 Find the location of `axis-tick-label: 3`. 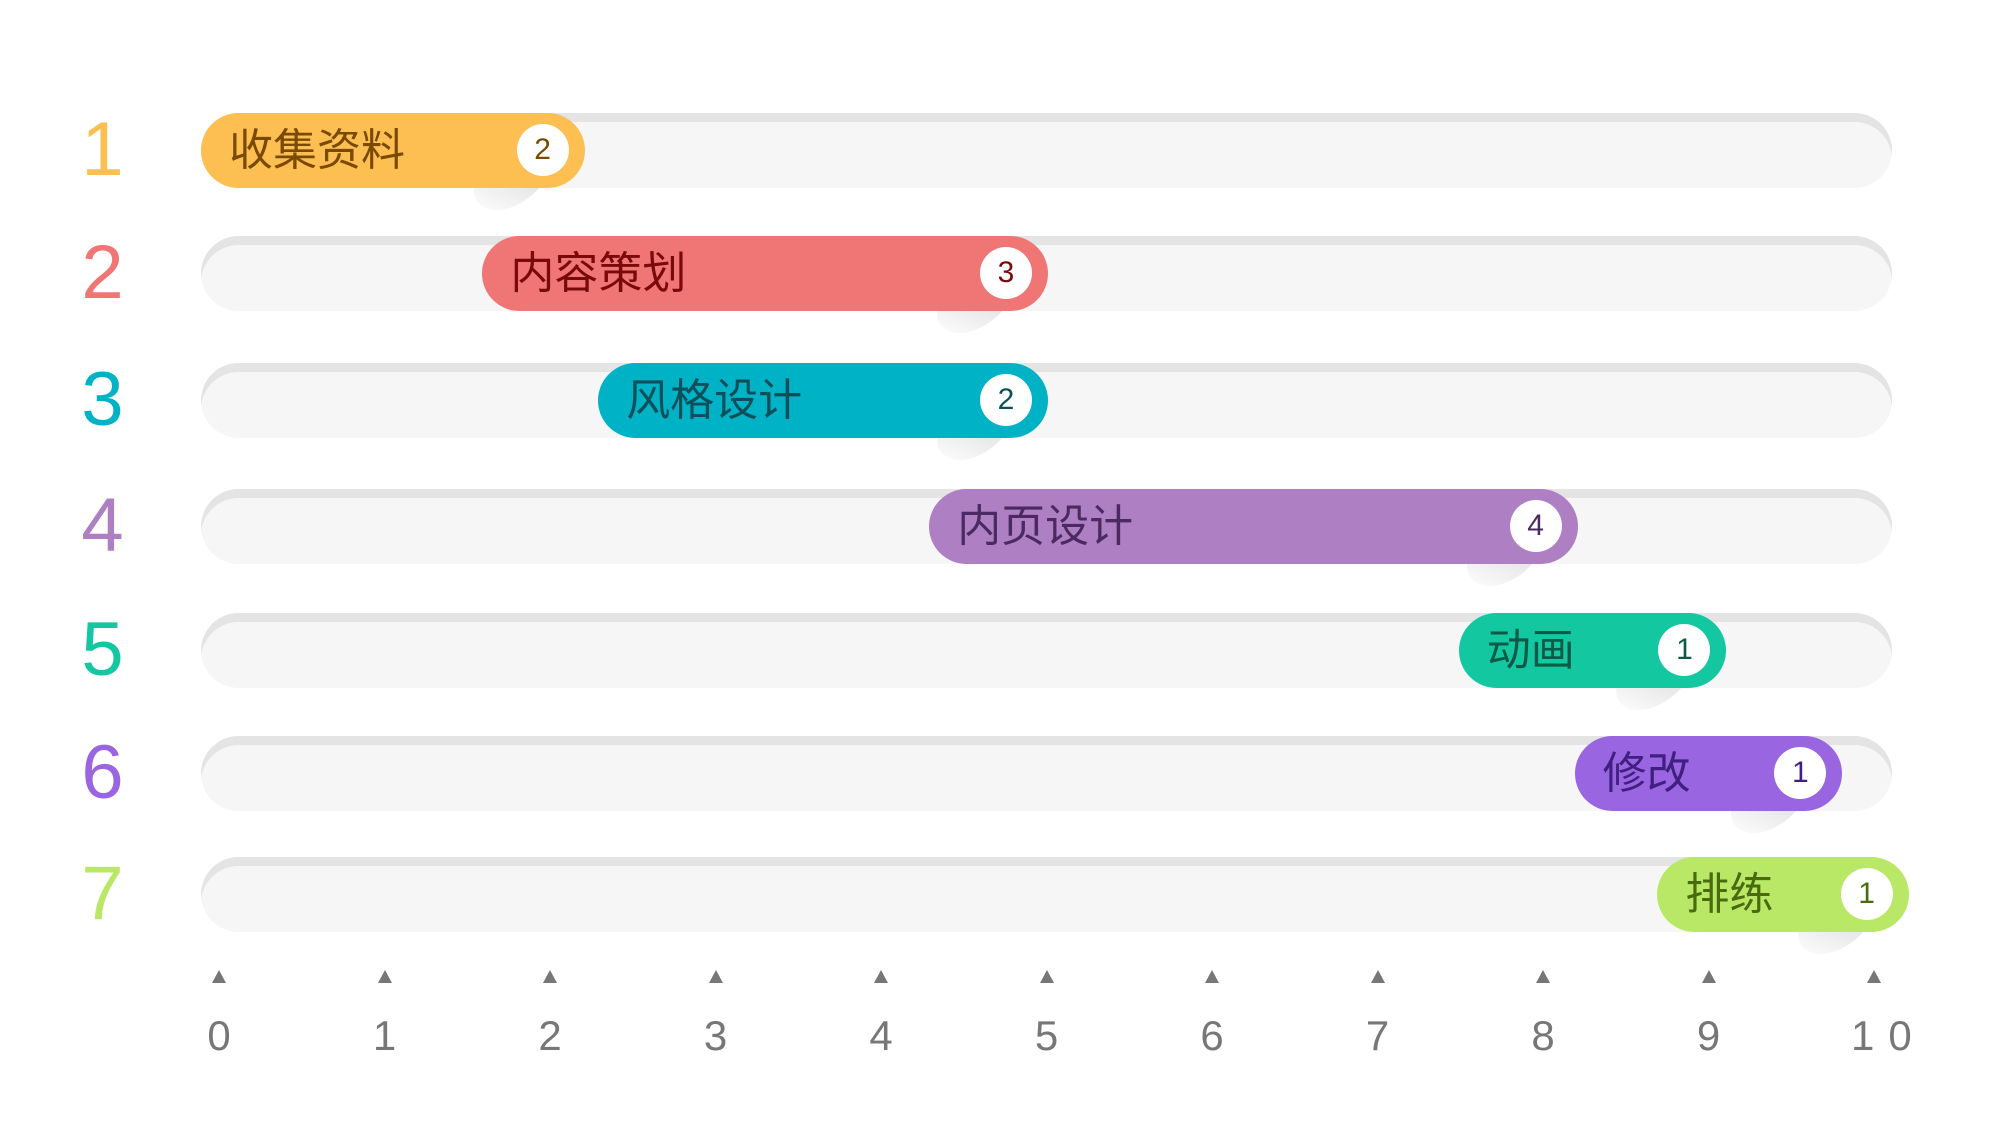

axis-tick-label: 3 is located at coordinates (722, 1035).